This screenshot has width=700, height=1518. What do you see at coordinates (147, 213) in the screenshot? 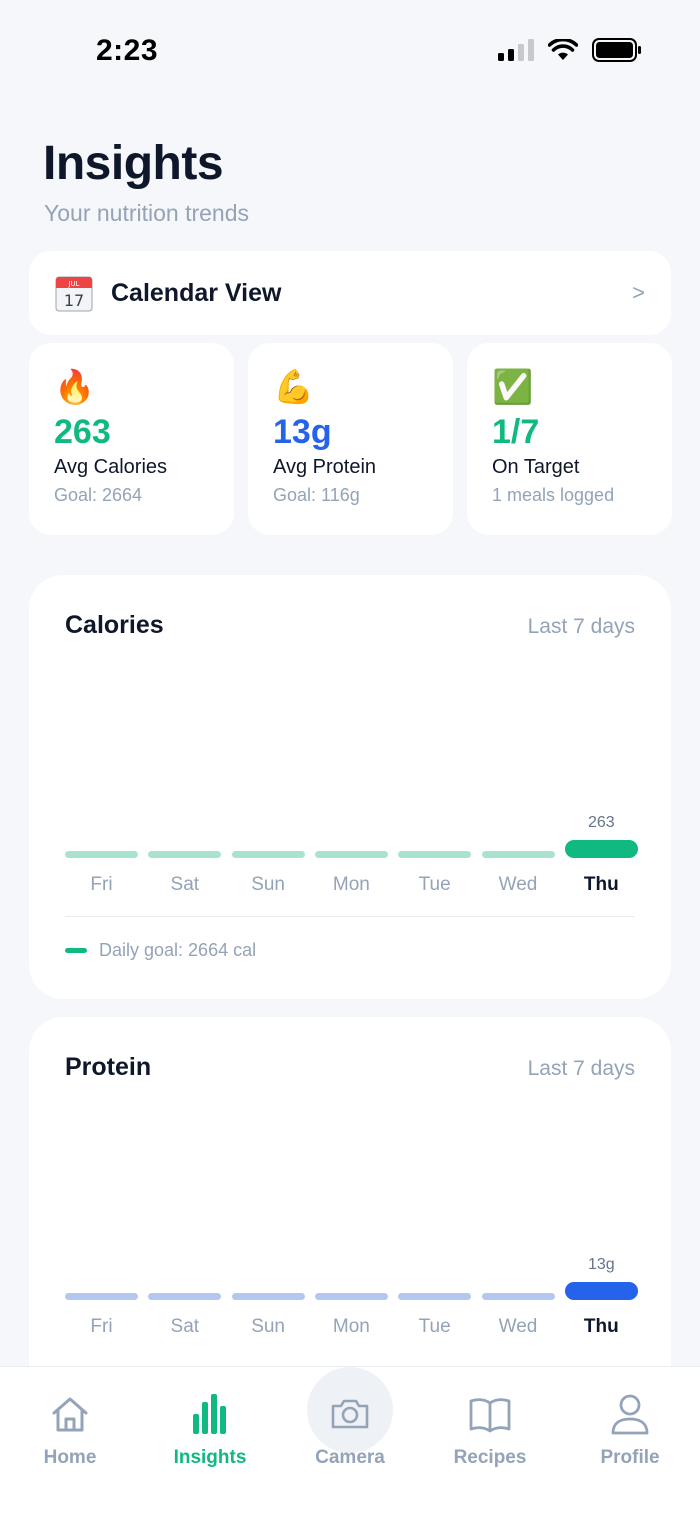
I see `page-subtitle: Your nutrition trends` at bounding box center [147, 213].